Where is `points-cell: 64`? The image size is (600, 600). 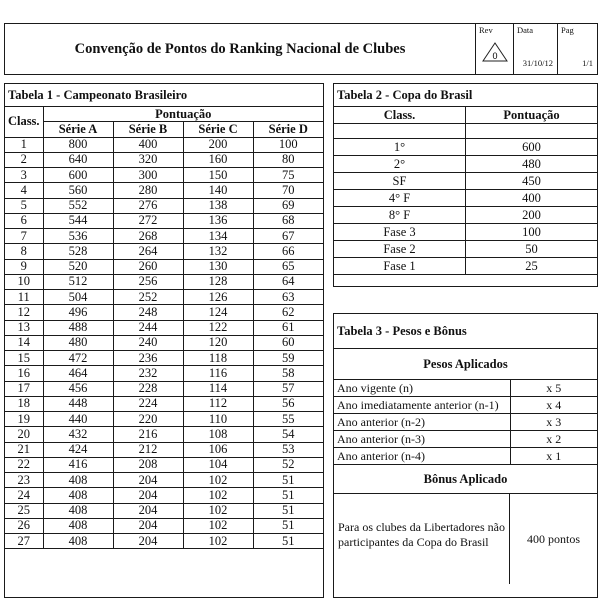 points-cell: 64 is located at coordinates (287, 282).